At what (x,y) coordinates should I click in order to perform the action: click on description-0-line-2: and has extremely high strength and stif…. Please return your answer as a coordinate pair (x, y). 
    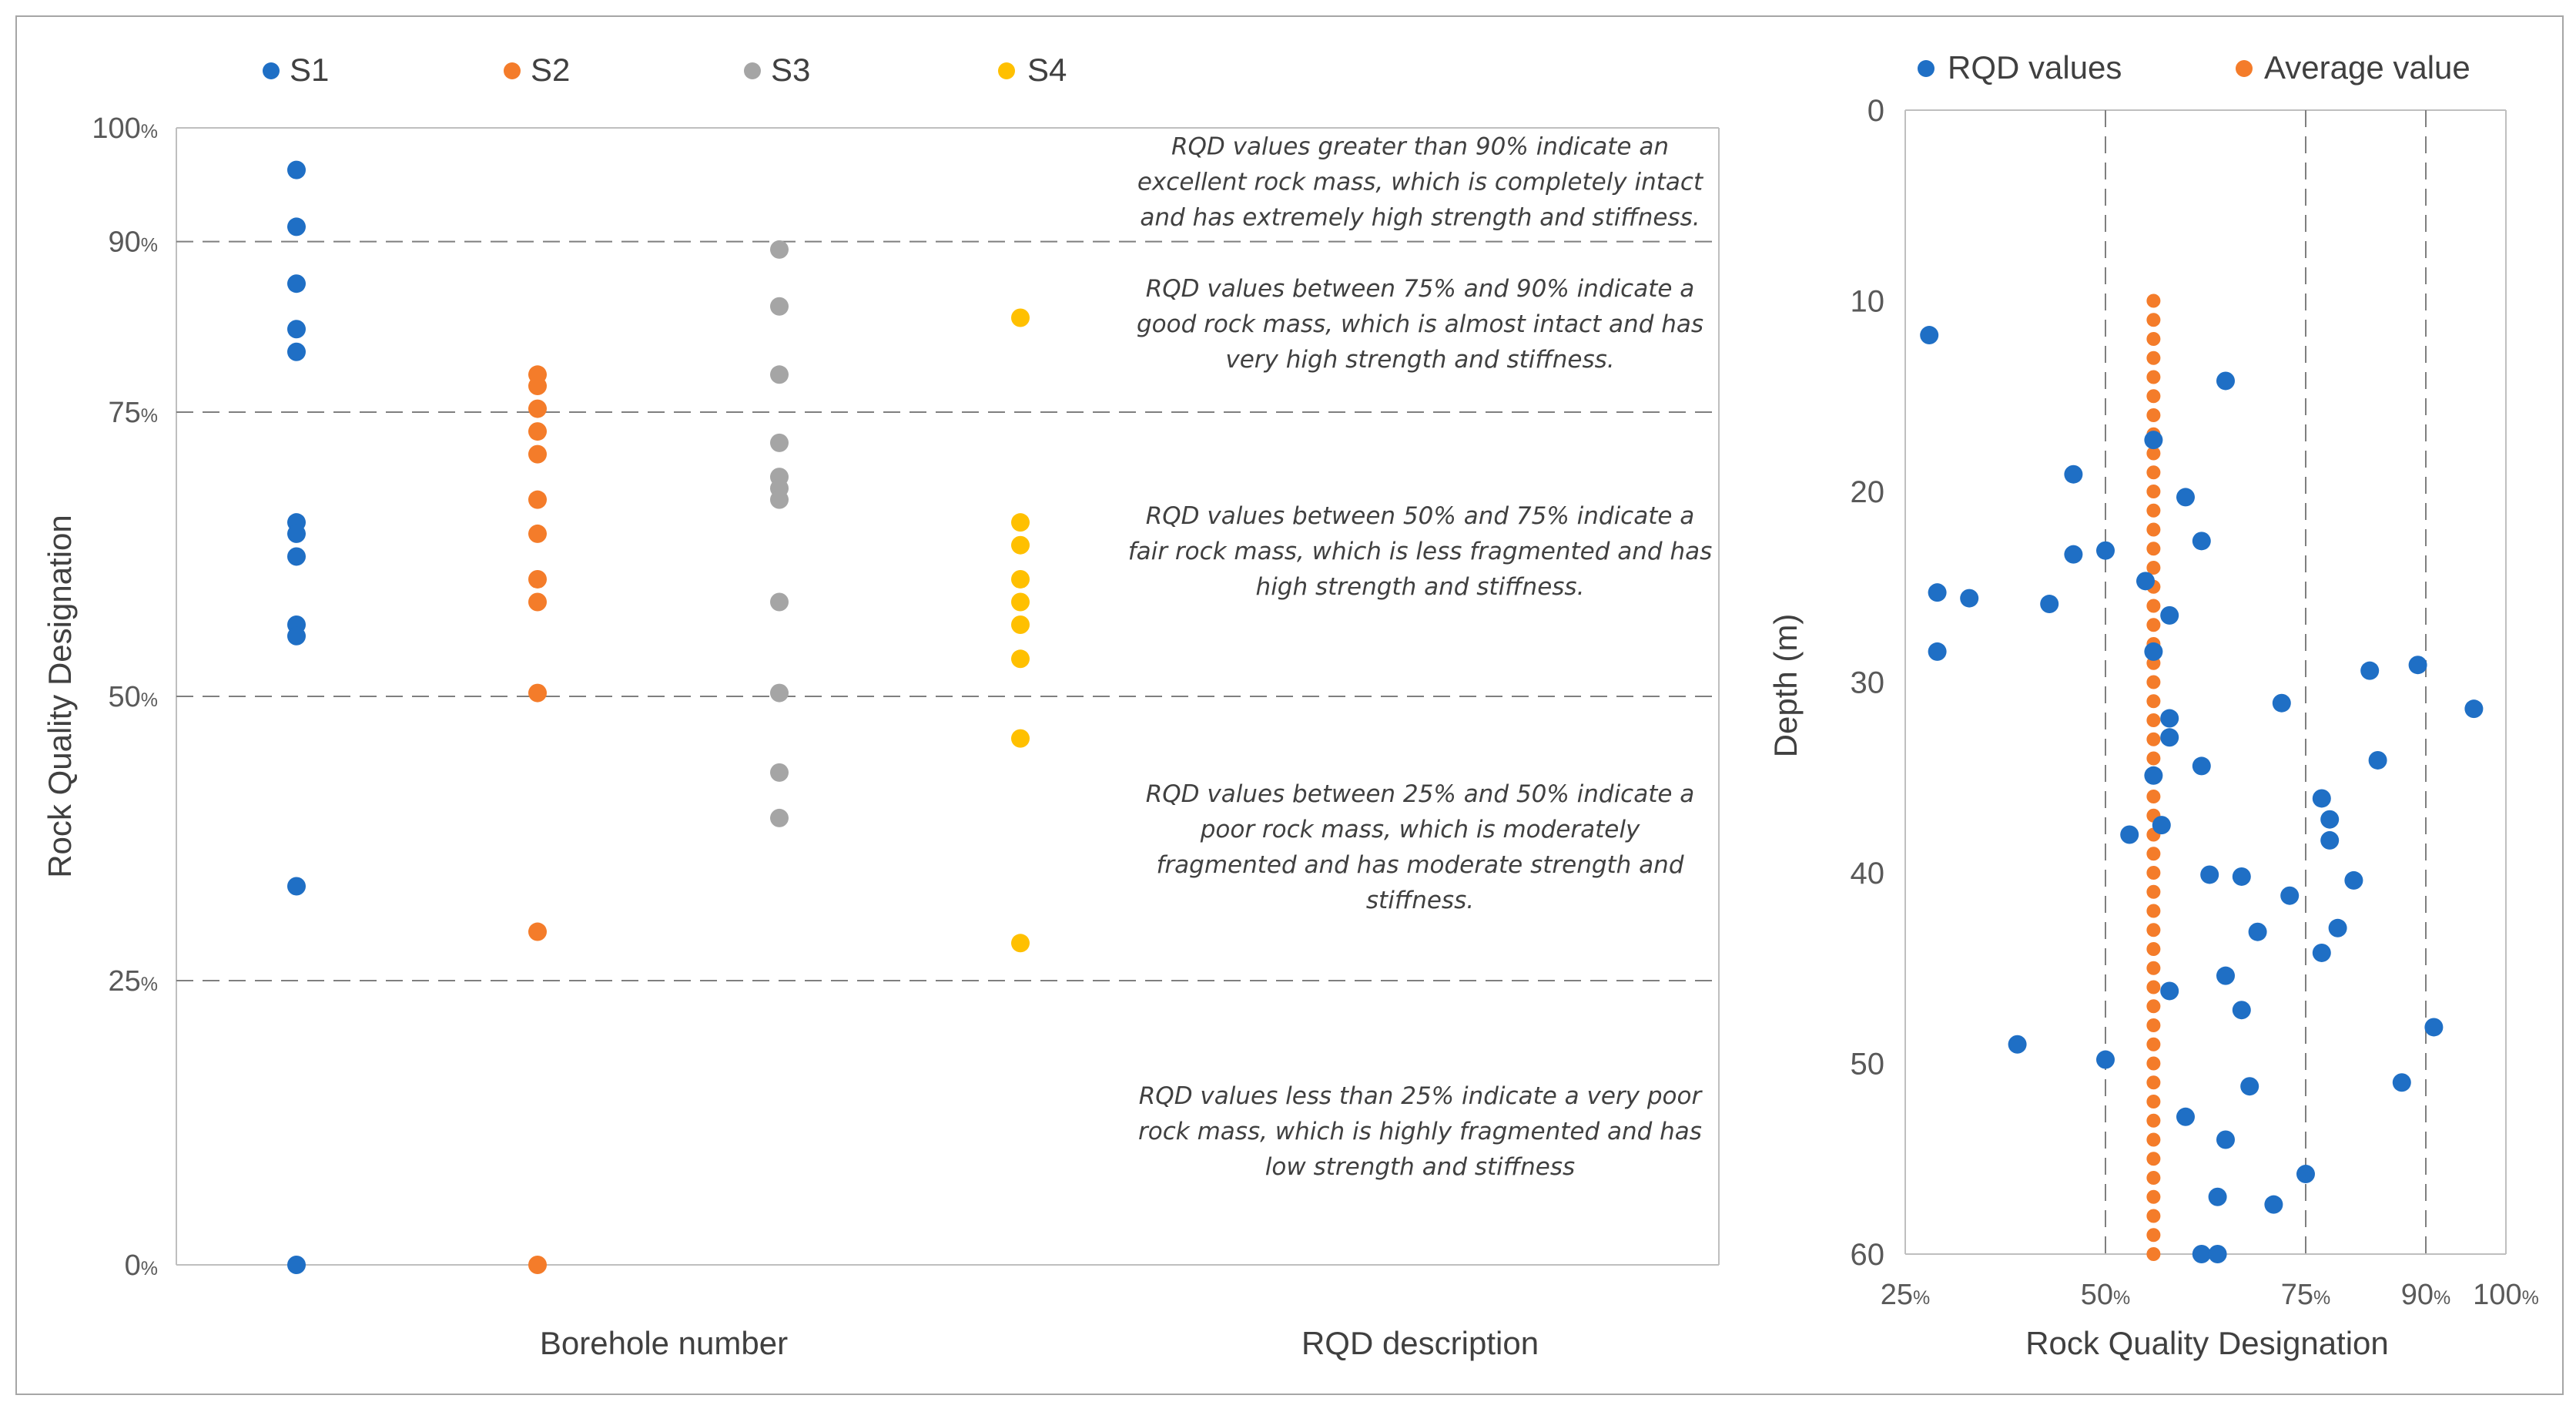
    Looking at the image, I should click on (1420, 217).